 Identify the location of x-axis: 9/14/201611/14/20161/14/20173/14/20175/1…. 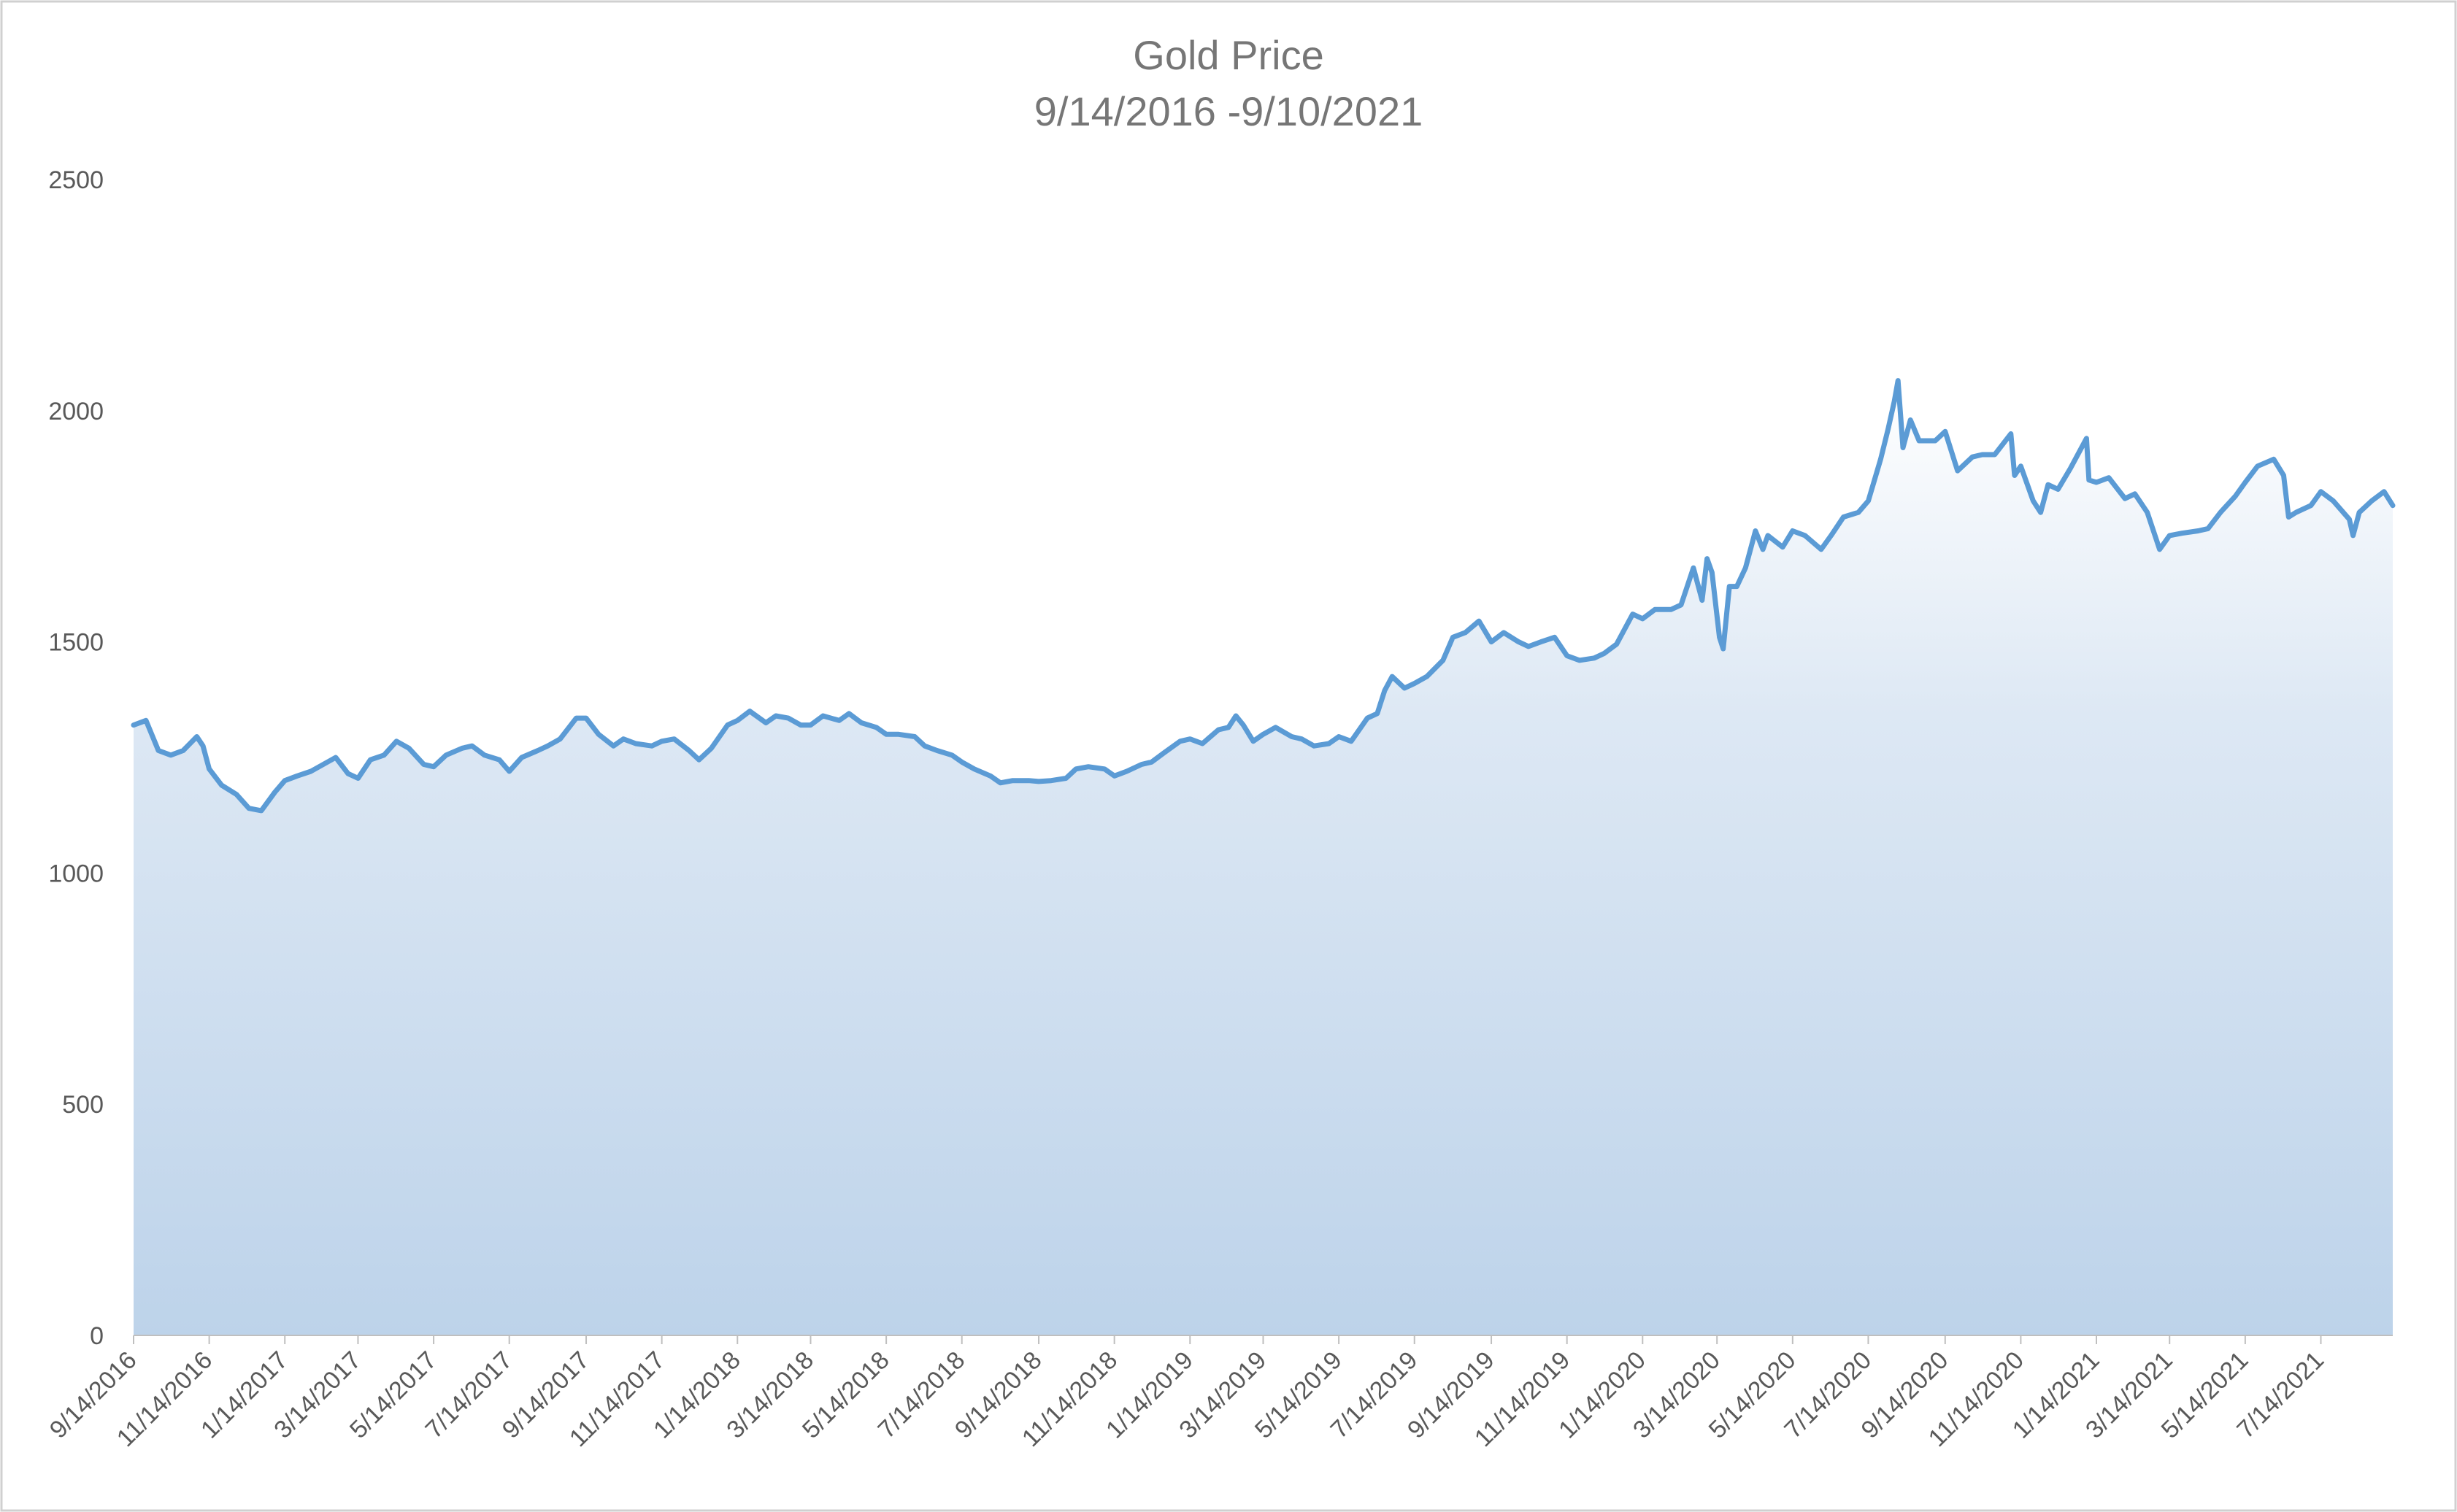
(1219, 1394).